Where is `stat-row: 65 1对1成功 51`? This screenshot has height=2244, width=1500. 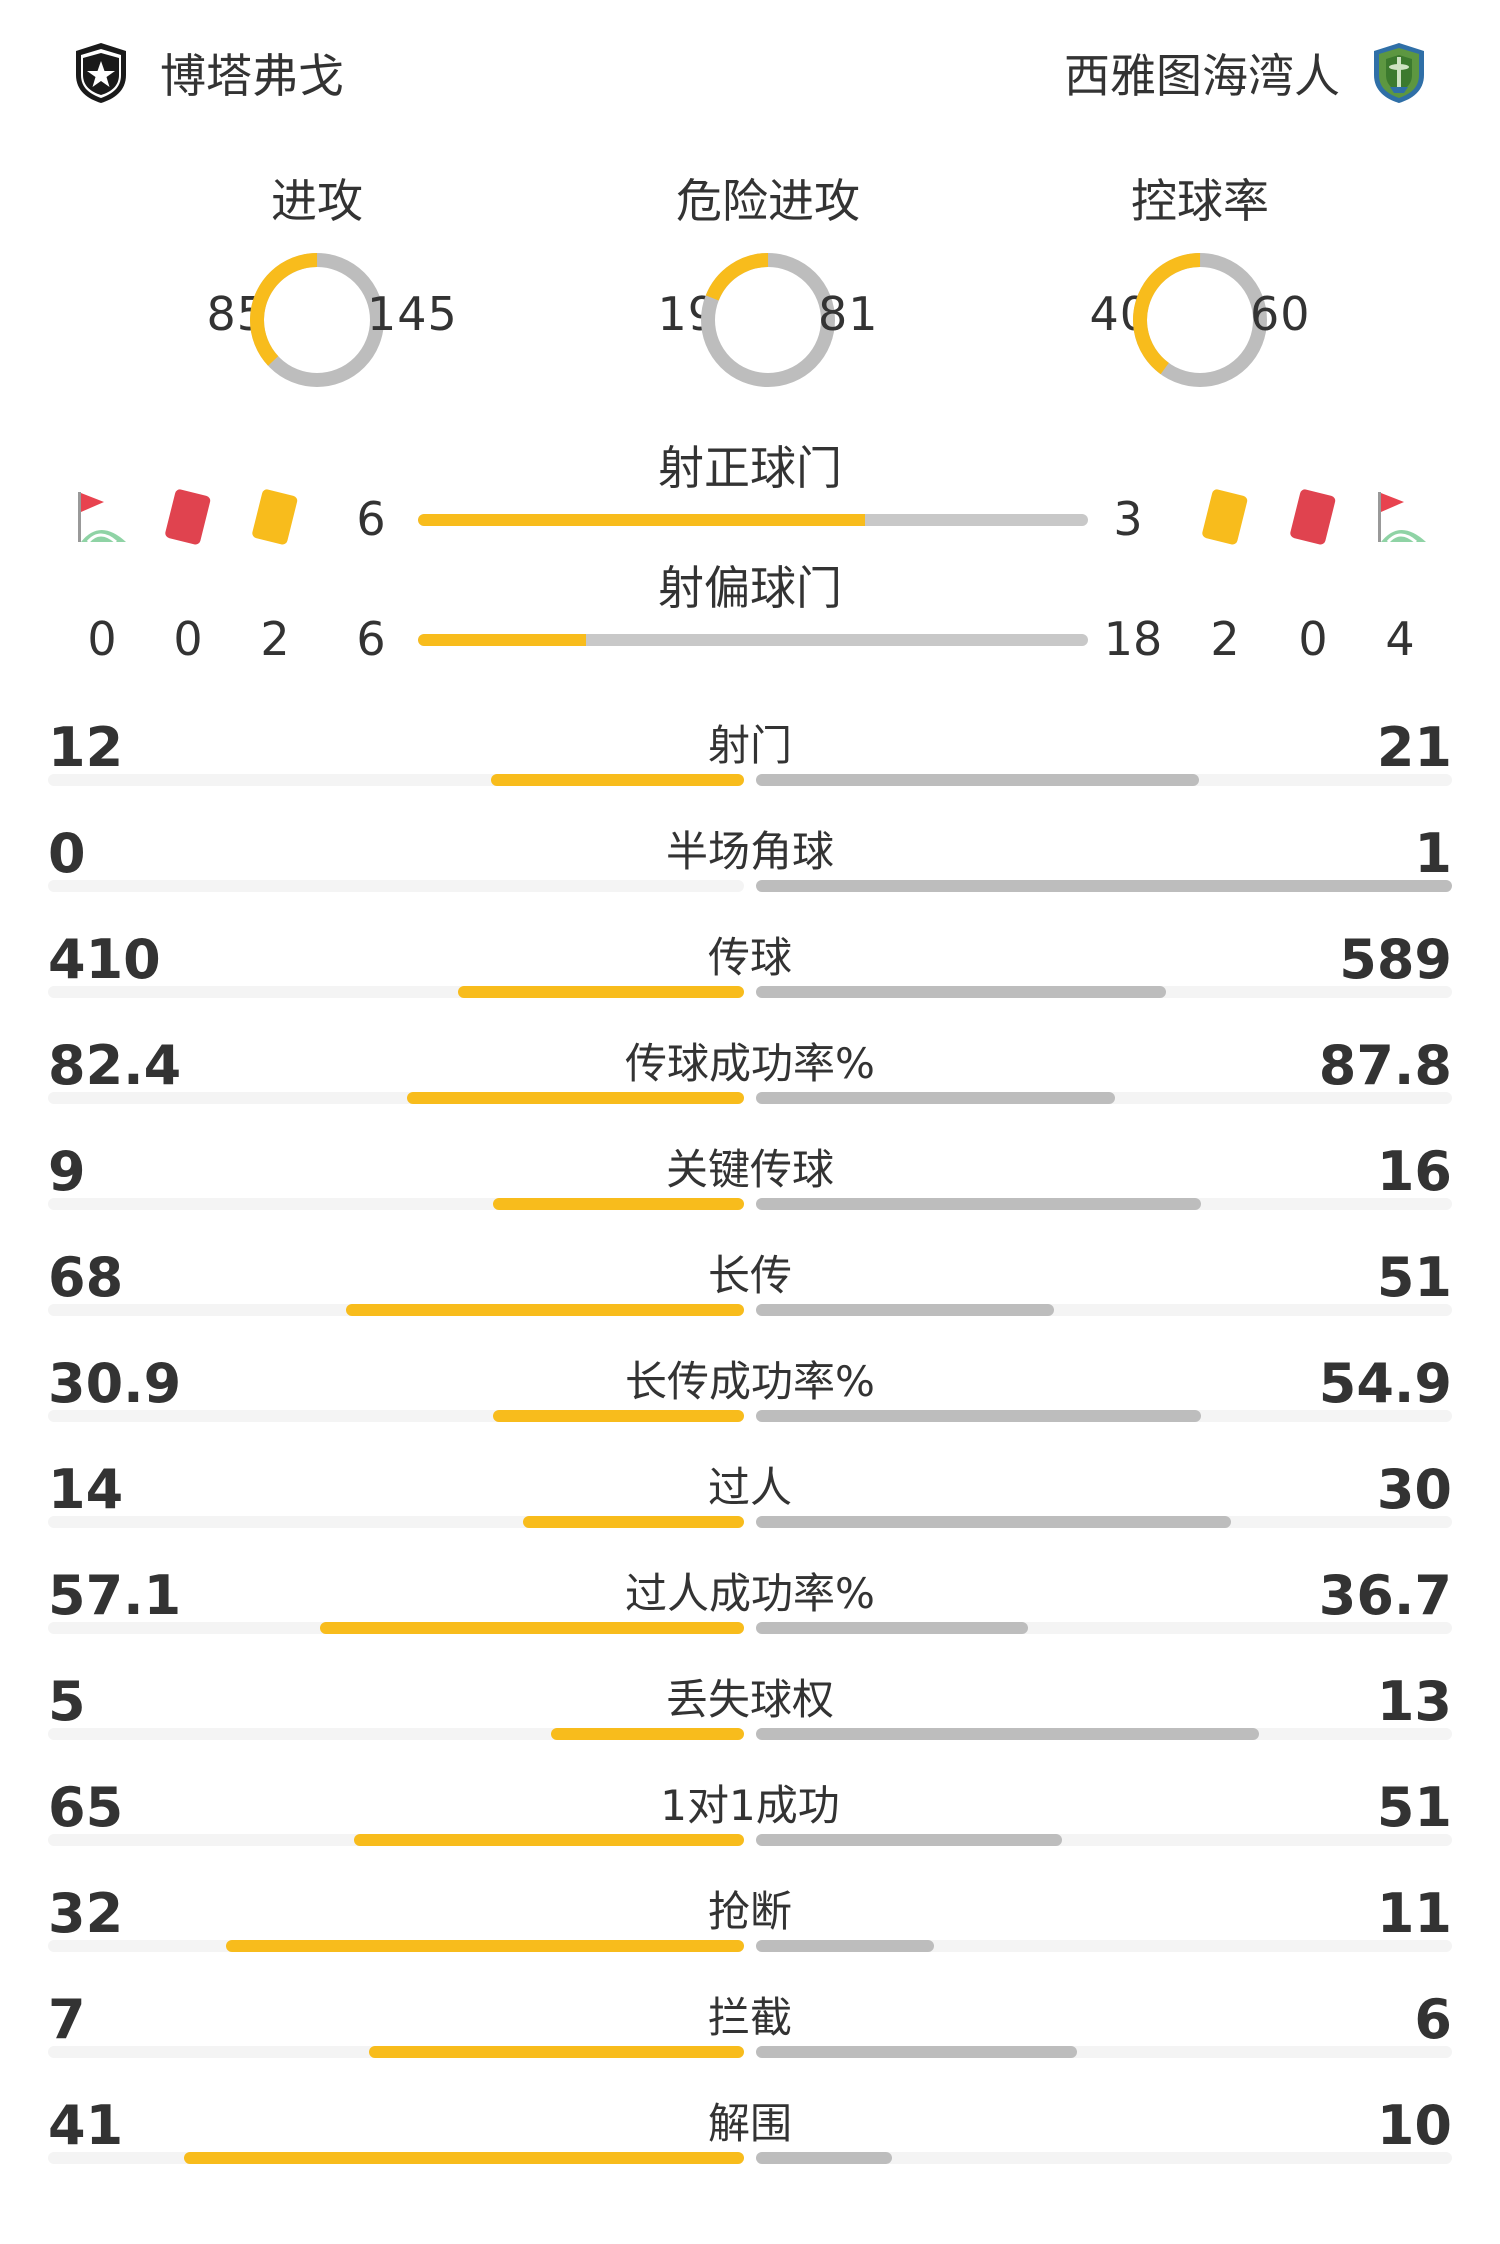 stat-row: 65 1对1成功 51 is located at coordinates (750, 1819).